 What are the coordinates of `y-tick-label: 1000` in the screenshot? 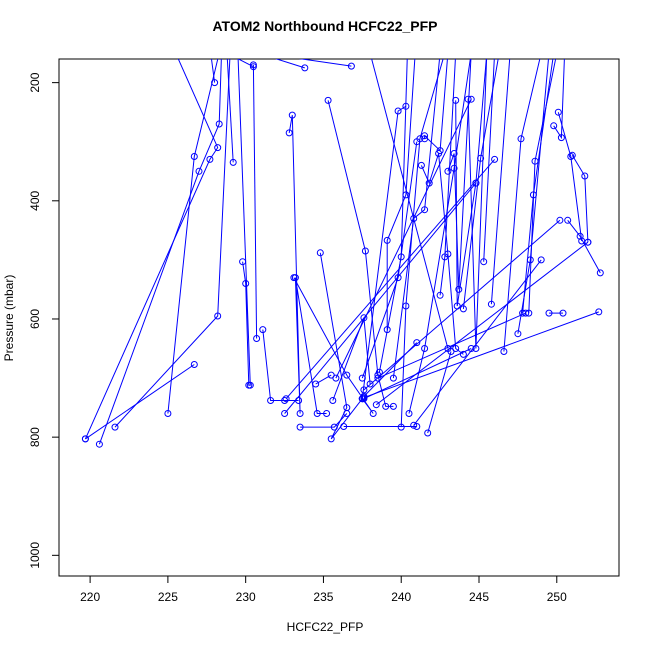 It's located at (35, 555).